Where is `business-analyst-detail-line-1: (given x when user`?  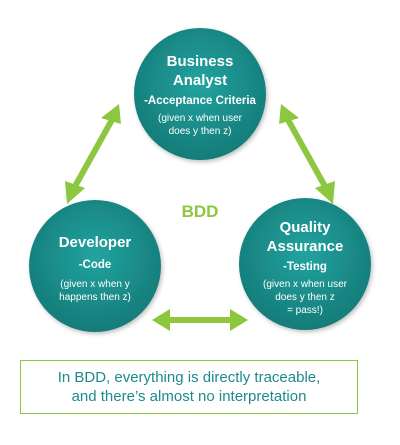 business-analyst-detail-line-1: (given x when user is located at coordinates (200, 118).